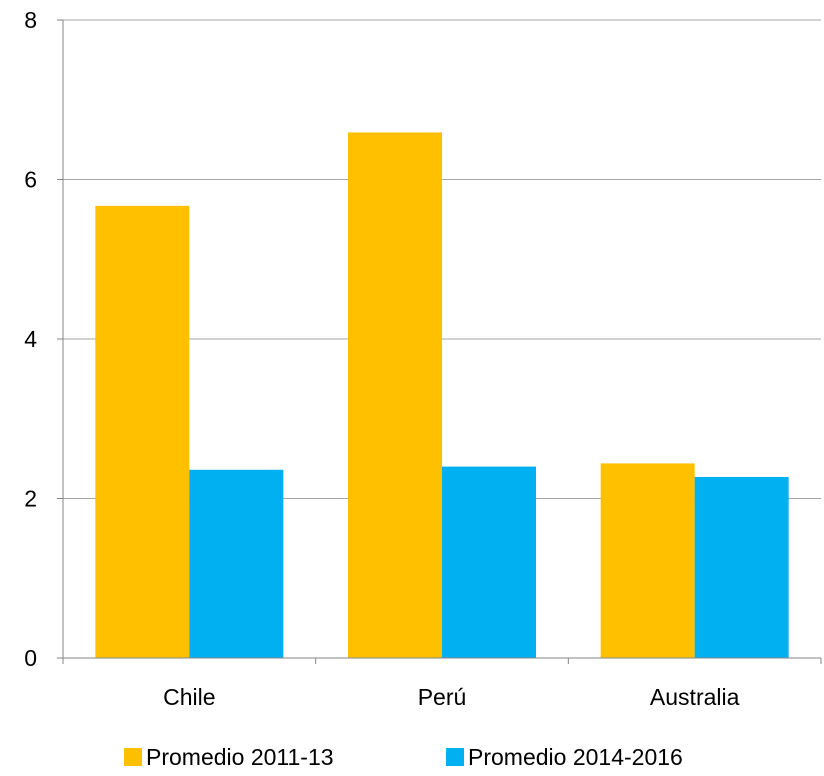 The image size is (824, 776). Describe the element at coordinates (30, 20) in the screenshot. I see `y-tick-label: 8` at that location.